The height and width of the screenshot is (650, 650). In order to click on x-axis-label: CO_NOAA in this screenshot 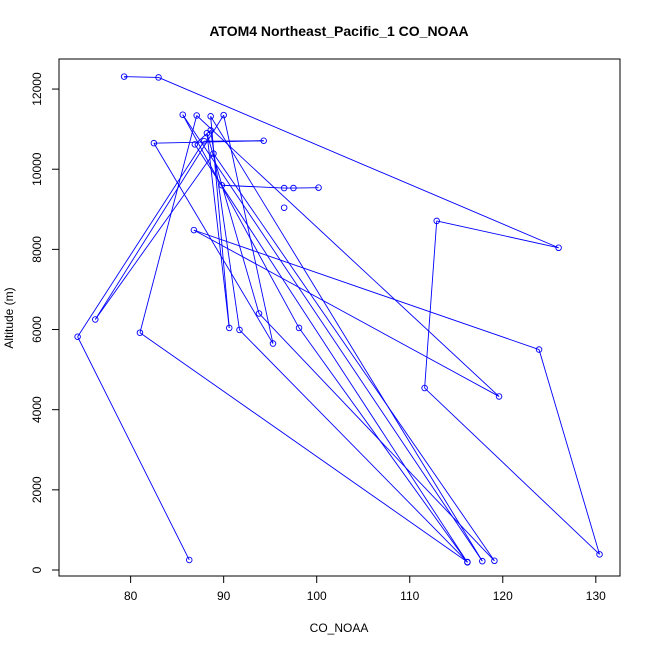, I will do `click(339, 628)`.